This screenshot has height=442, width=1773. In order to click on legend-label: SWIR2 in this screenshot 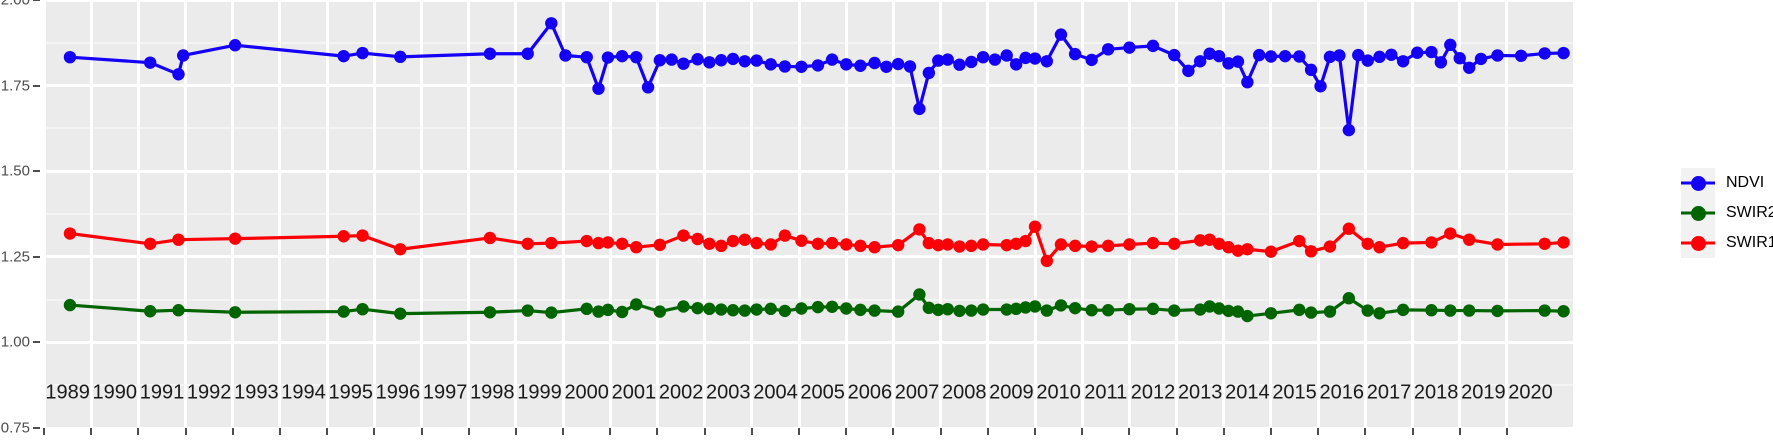, I will do `click(1749, 212)`.